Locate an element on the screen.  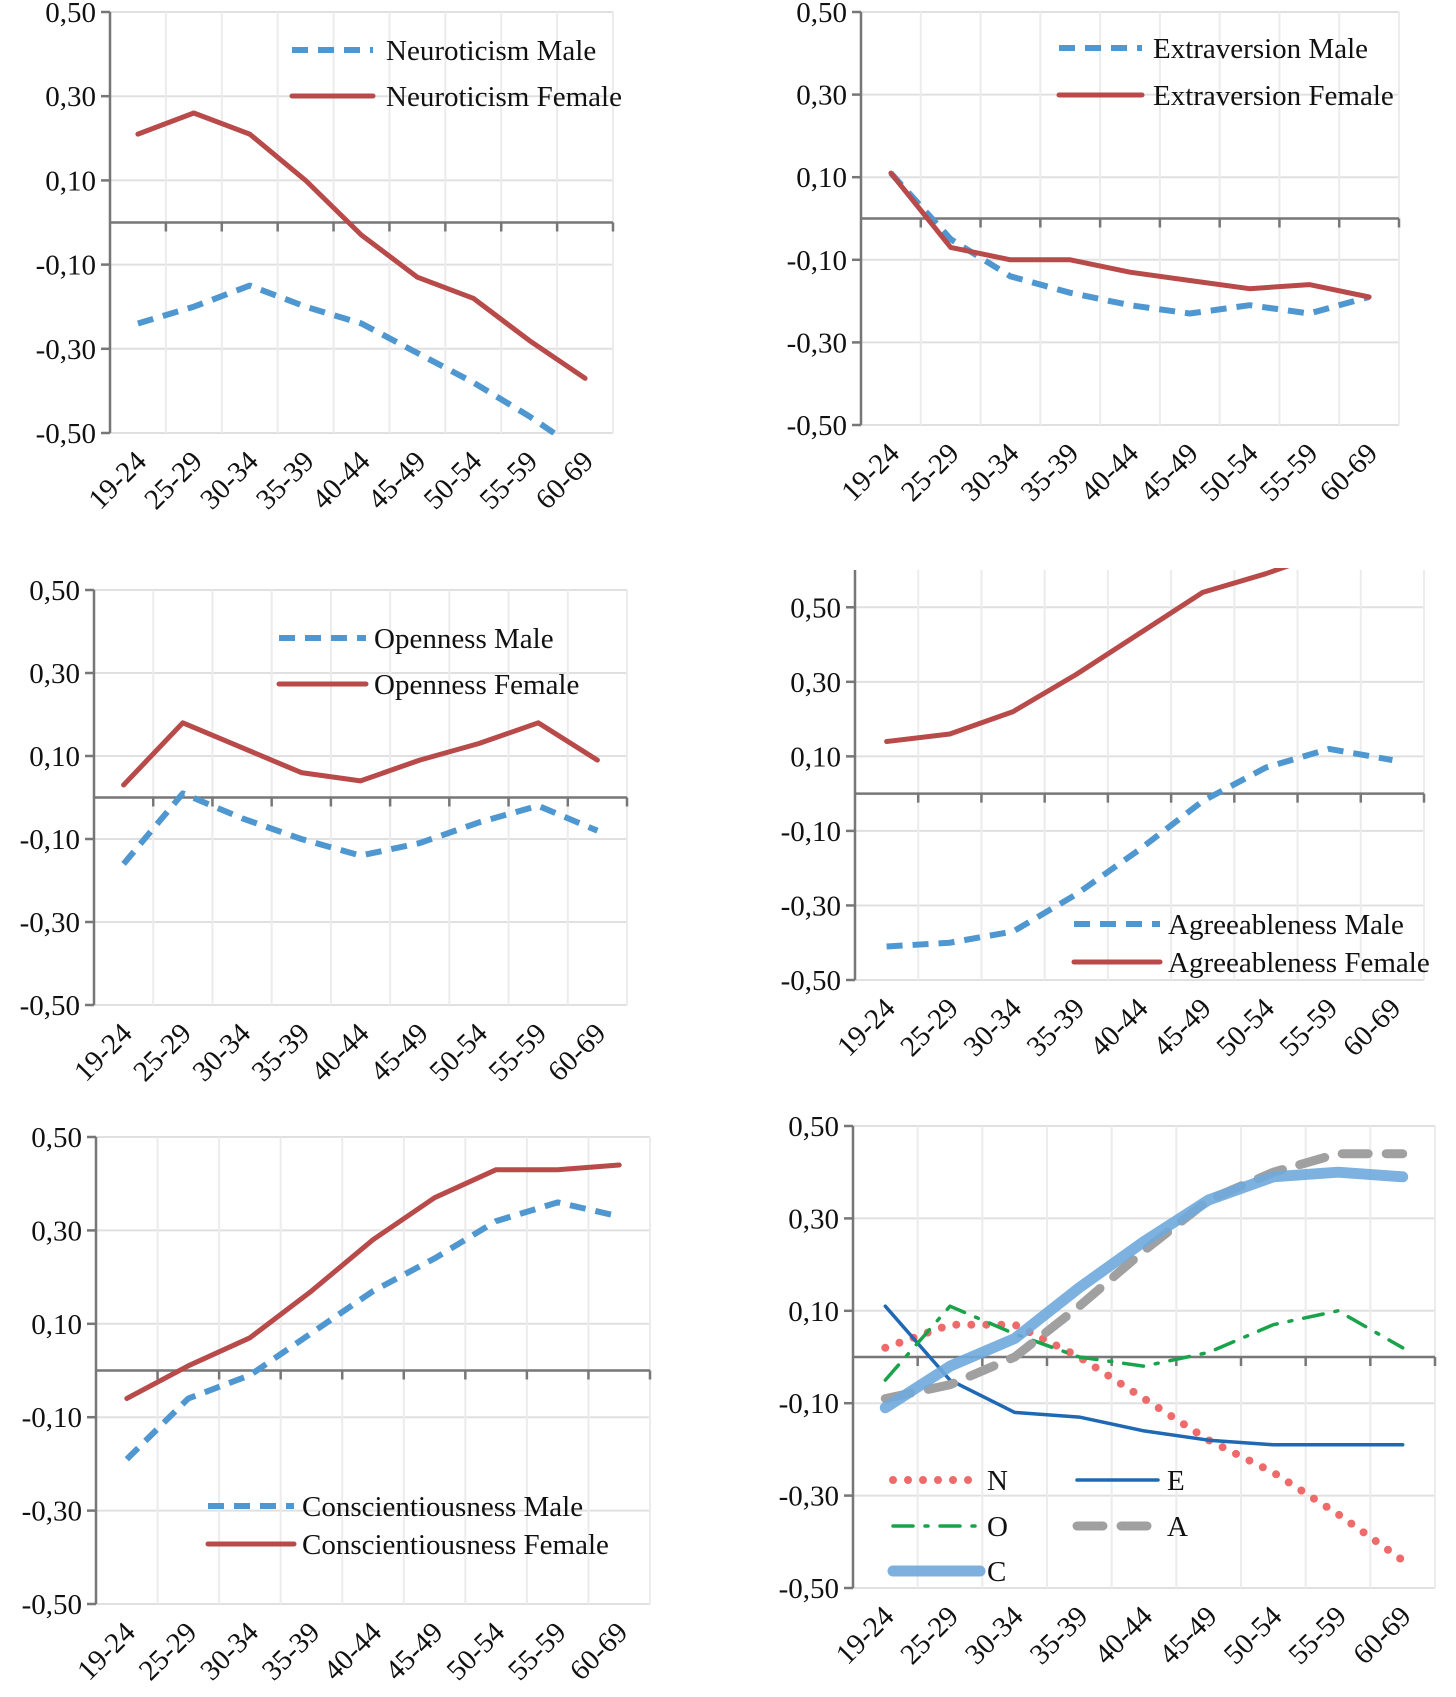
legend-label: N is located at coordinates (997, 1481).